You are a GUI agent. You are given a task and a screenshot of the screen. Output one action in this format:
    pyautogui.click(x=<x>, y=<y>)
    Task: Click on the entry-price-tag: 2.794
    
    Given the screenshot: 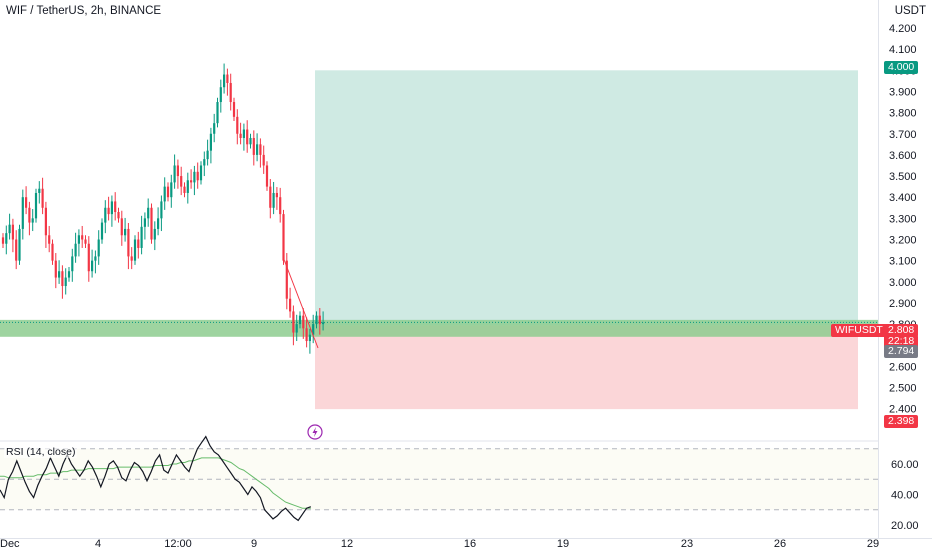 What is the action you would take?
    pyautogui.click(x=901, y=351)
    